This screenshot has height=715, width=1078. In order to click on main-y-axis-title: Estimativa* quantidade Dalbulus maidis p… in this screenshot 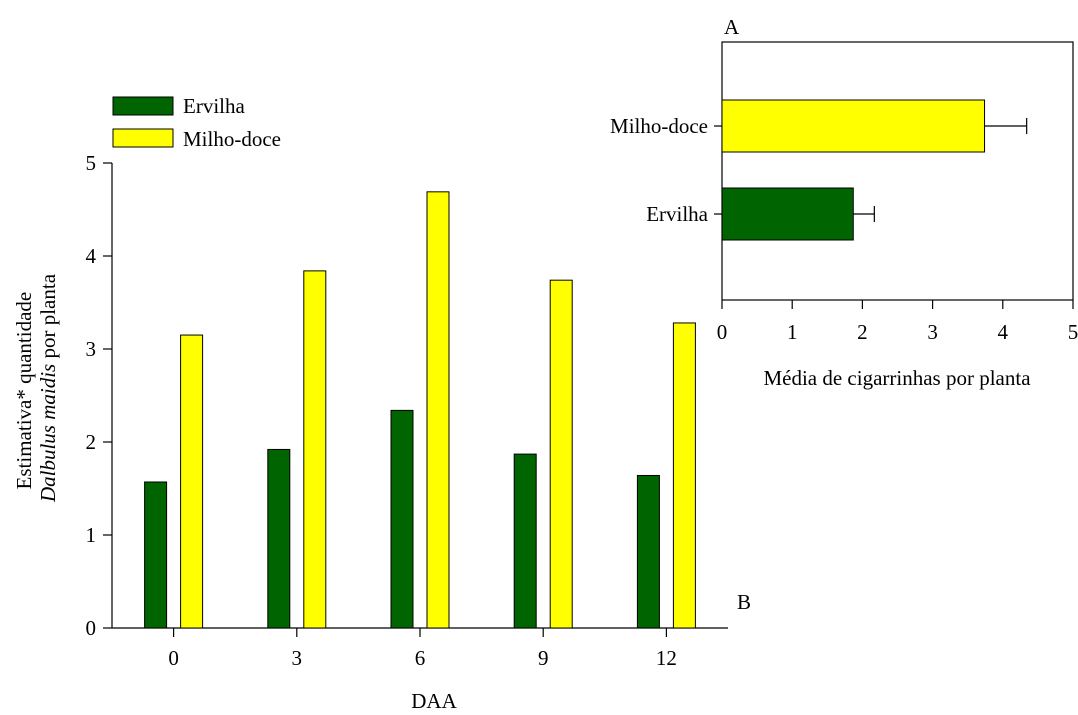, I will do `click(36, 388)`.